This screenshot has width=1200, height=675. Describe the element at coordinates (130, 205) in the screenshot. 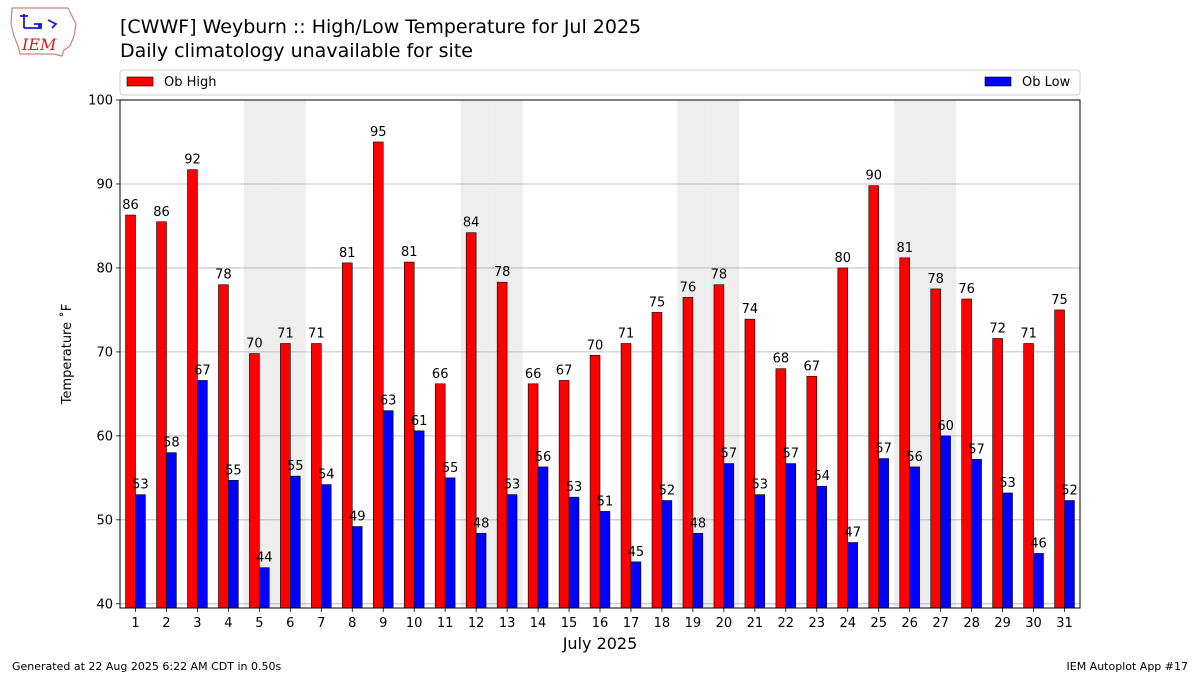

I see `high-value-label: 86` at that location.